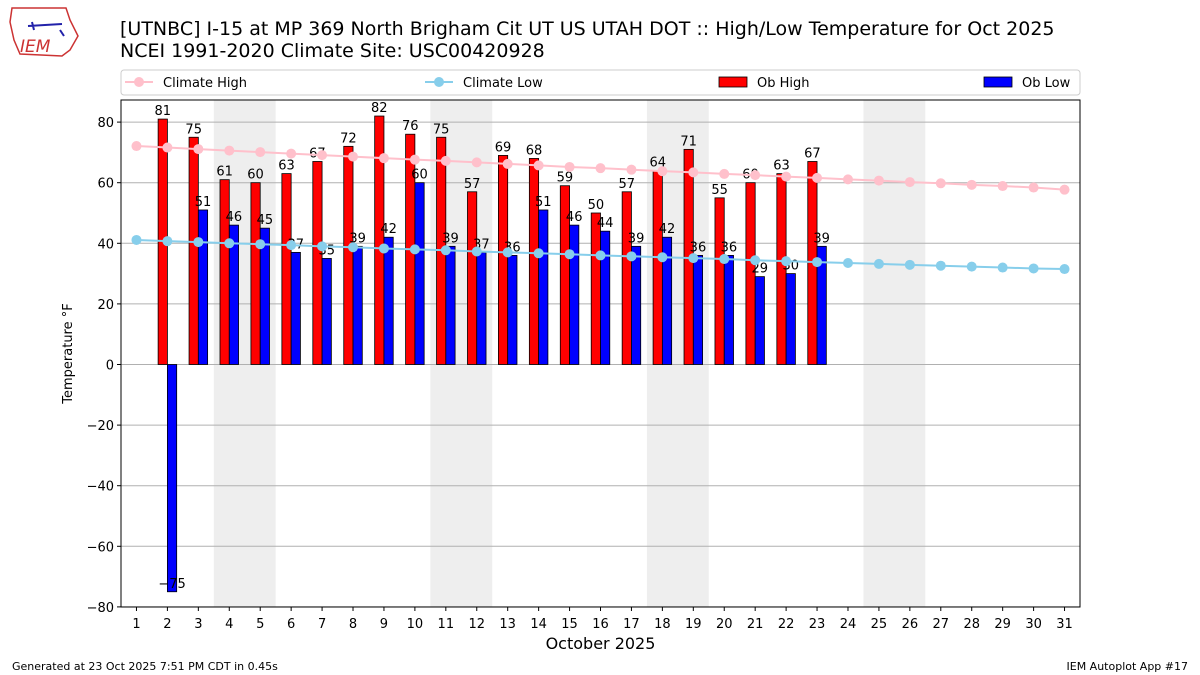  Describe the element at coordinates (1127, 666) in the screenshot. I see `app-credit: IEM Autoplot App #17` at that location.